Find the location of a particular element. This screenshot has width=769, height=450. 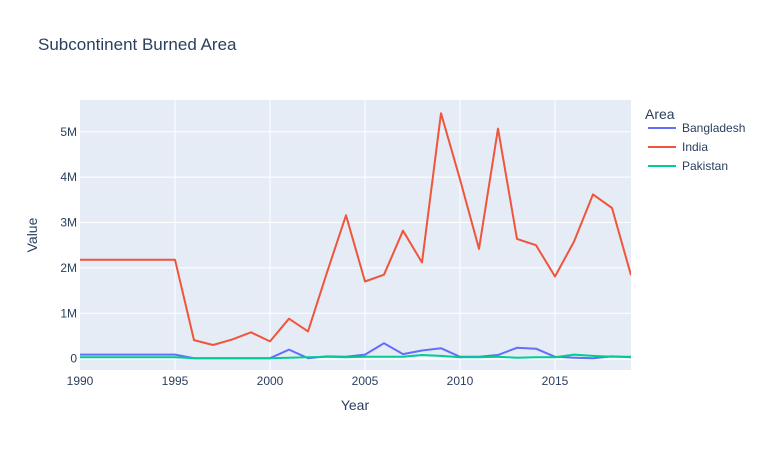

legend-label-india: India is located at coordinates (695, 147).